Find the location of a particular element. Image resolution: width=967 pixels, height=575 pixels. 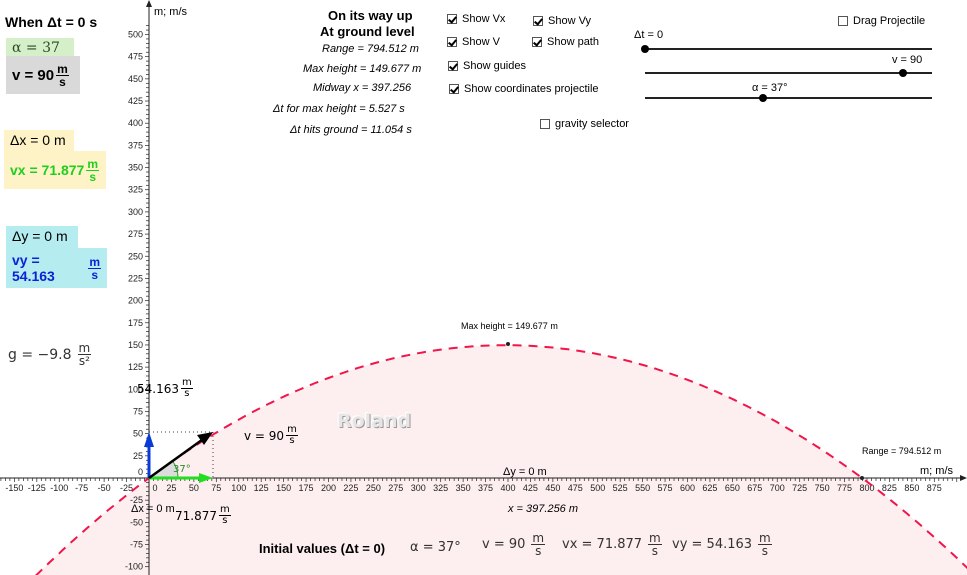

checkbox-label: Show Vx is located at coordinates (484, 19).